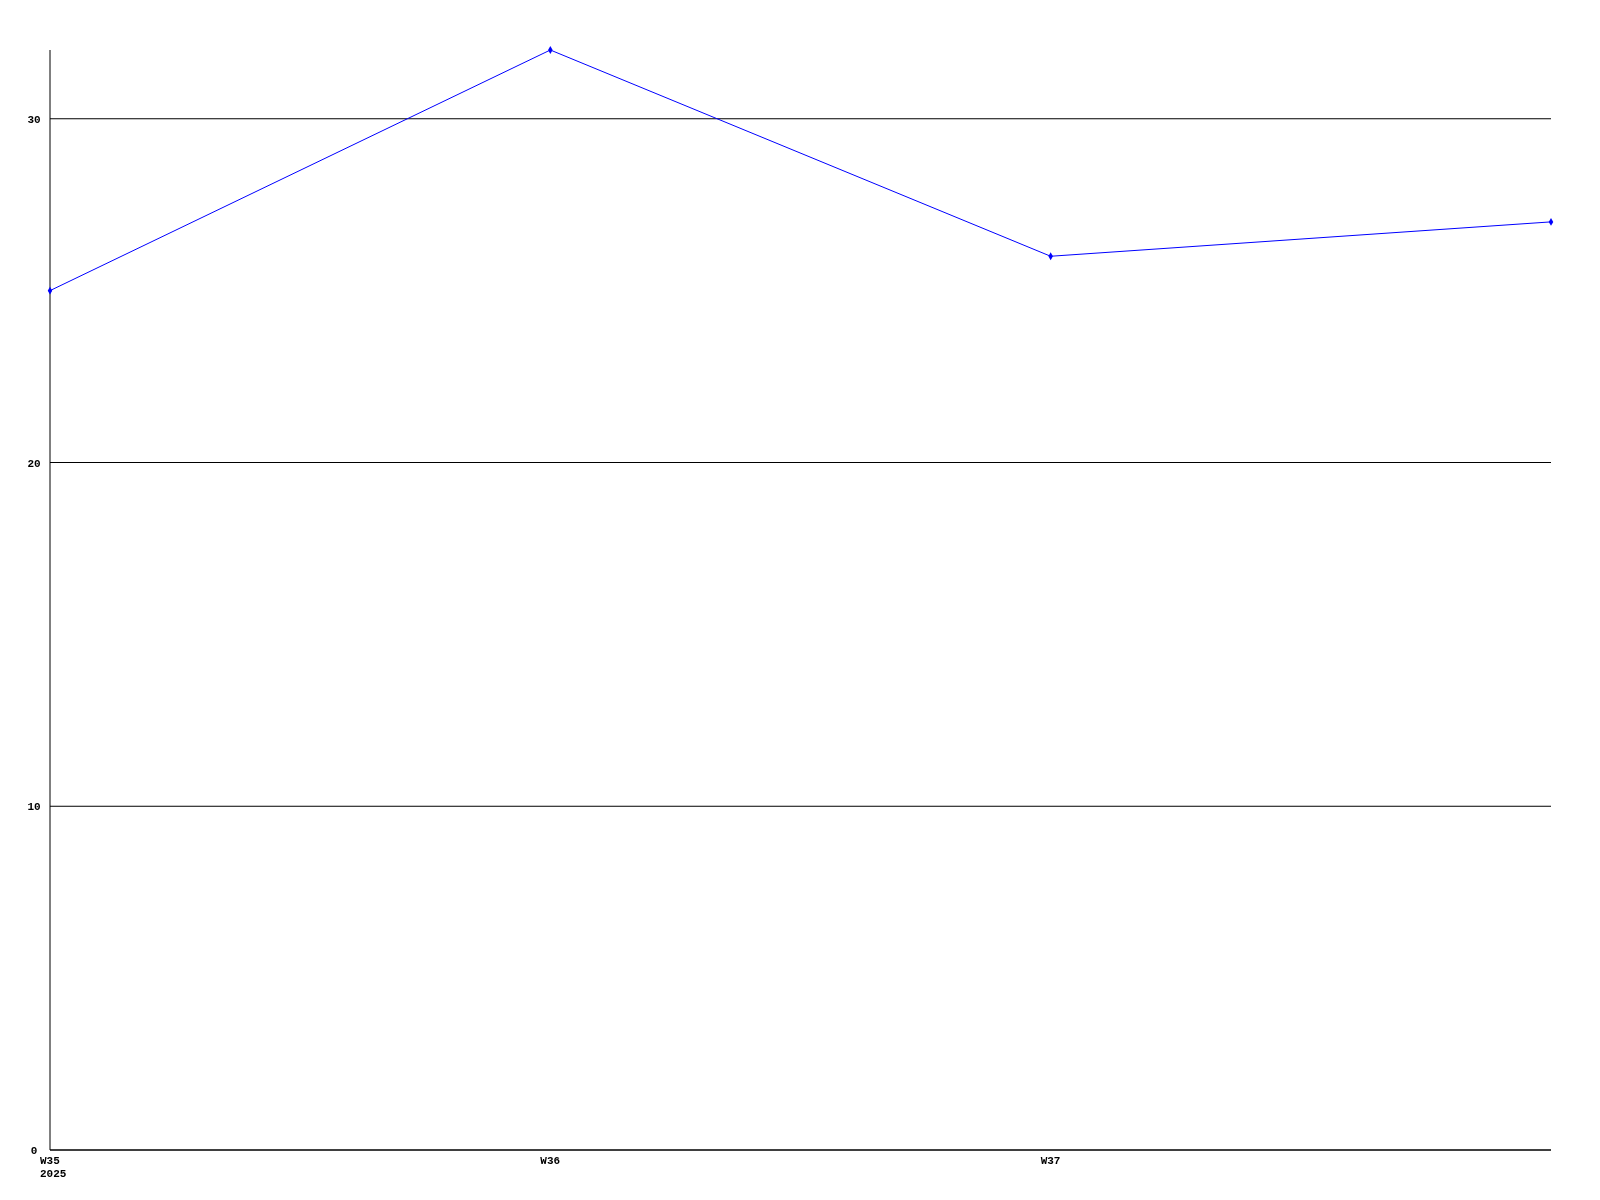 This screenshot has height=1200, width=1600. What do you see at coordinates (34, 119) in the screenshot?
I see `y-tick-label: 30` at bounding box center [34, 119].